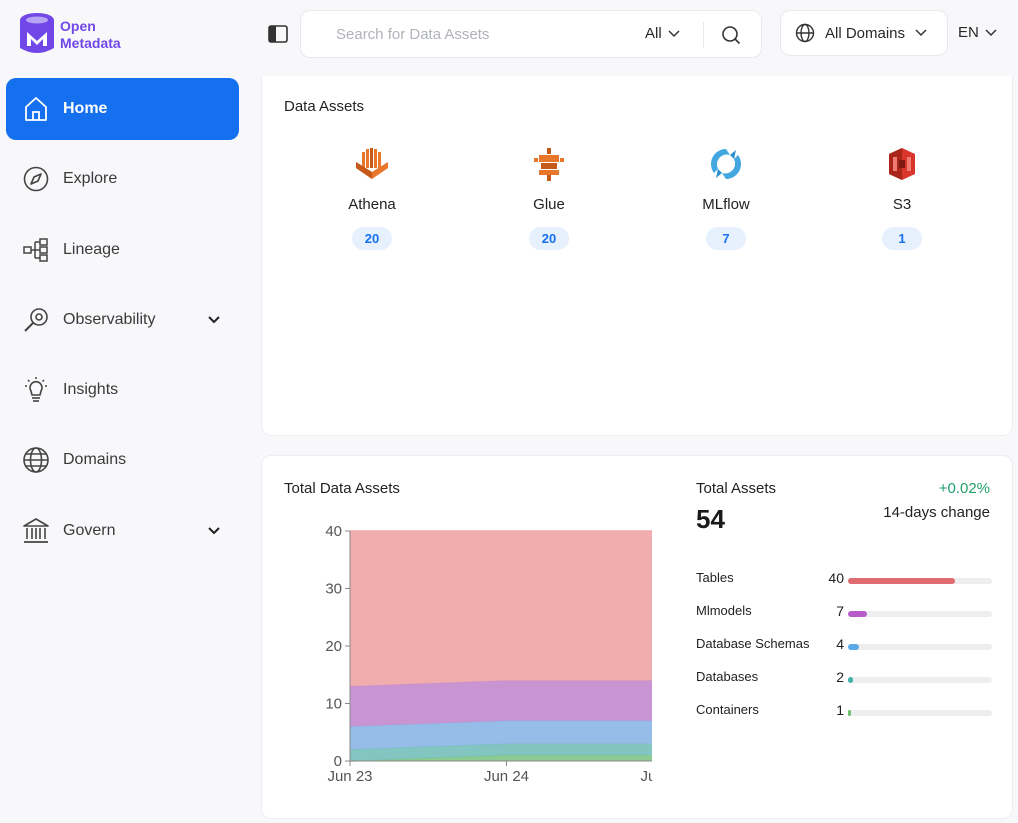  What do you see at coordinates (372, 163) in the screenshot?
I see `athena-icon` at bounding box center [372, 163].